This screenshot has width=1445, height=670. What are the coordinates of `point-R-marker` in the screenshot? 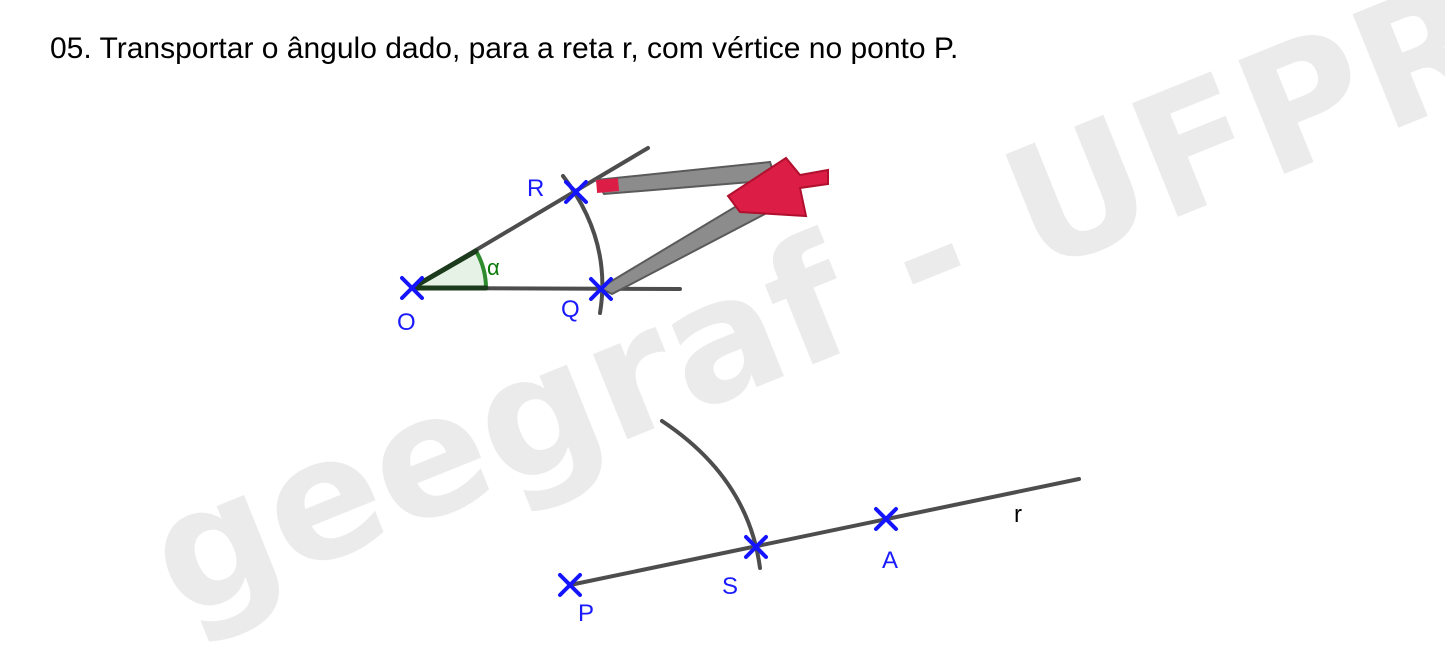 It's located at (576, 192).